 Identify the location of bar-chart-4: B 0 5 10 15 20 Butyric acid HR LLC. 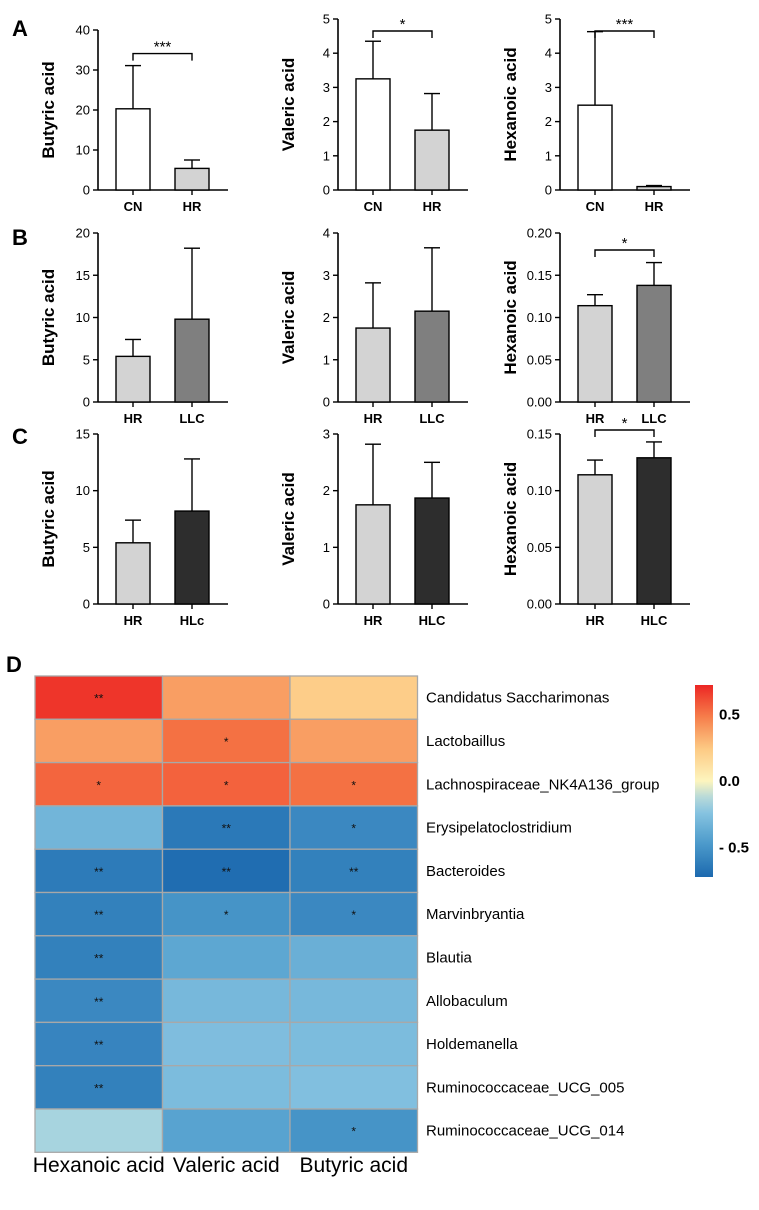
(120, 325).